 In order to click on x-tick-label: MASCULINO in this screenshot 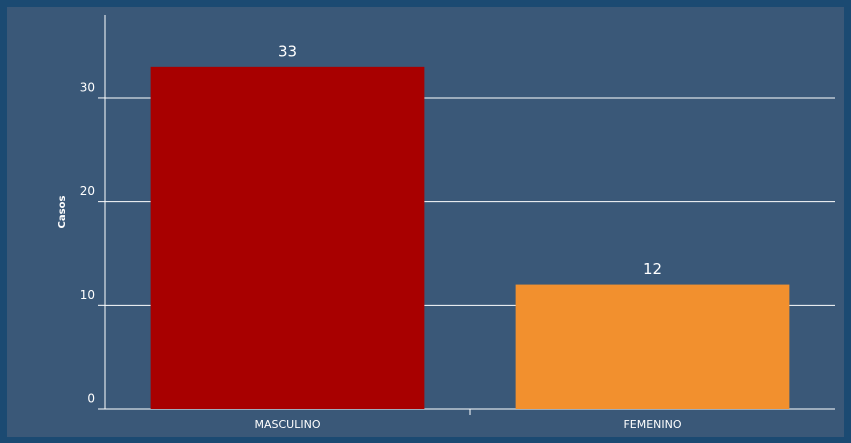, I will do `click(288, 424)`.